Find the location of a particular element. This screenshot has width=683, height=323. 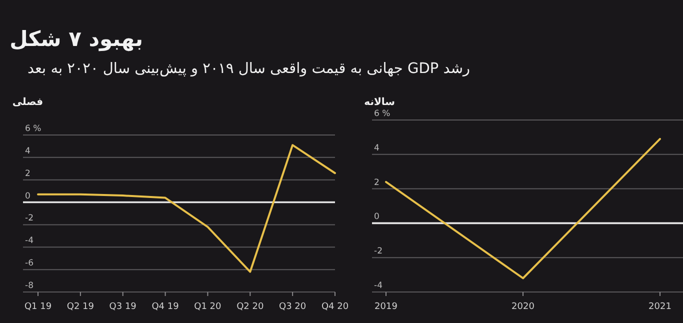

y-axis-title: فصلی is located at coordinates (27, 102).